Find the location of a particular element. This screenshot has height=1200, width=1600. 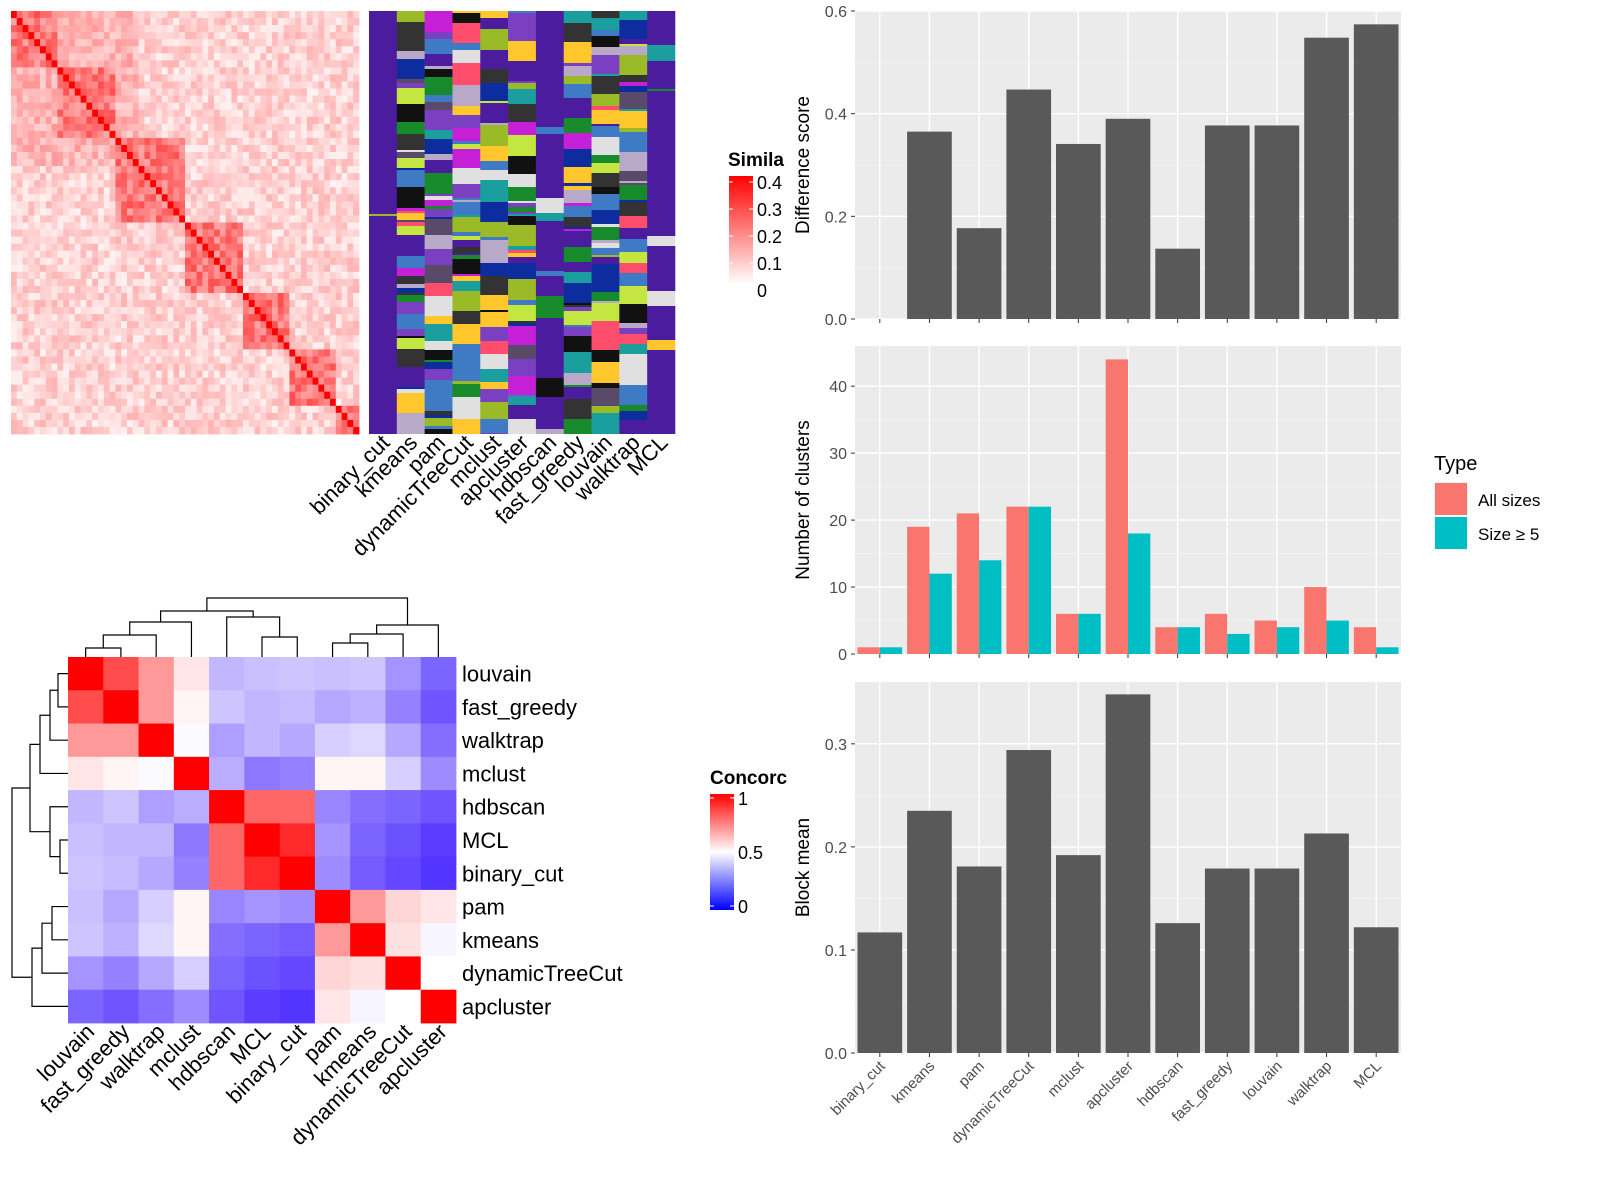

bar is located at coordinates (1188, 640).